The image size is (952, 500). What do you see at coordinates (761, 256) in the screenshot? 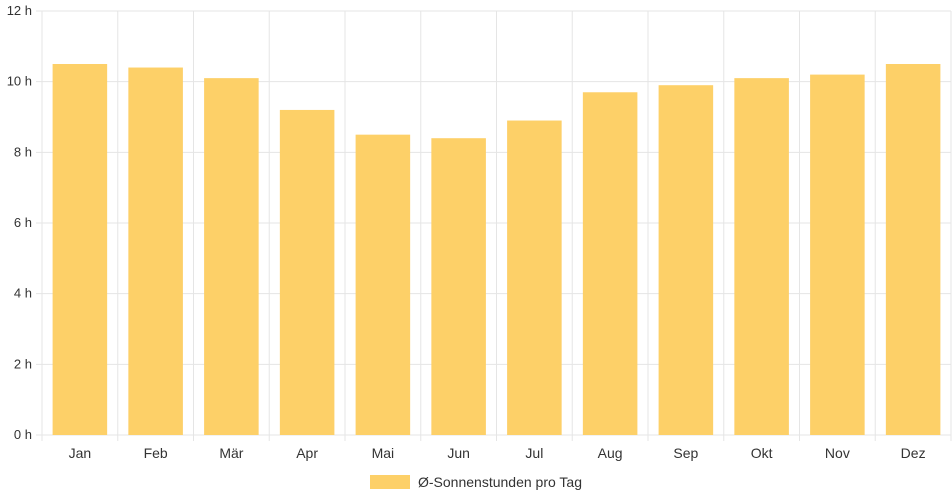
I see `bar-Okt` at bounding box center [761, 256].